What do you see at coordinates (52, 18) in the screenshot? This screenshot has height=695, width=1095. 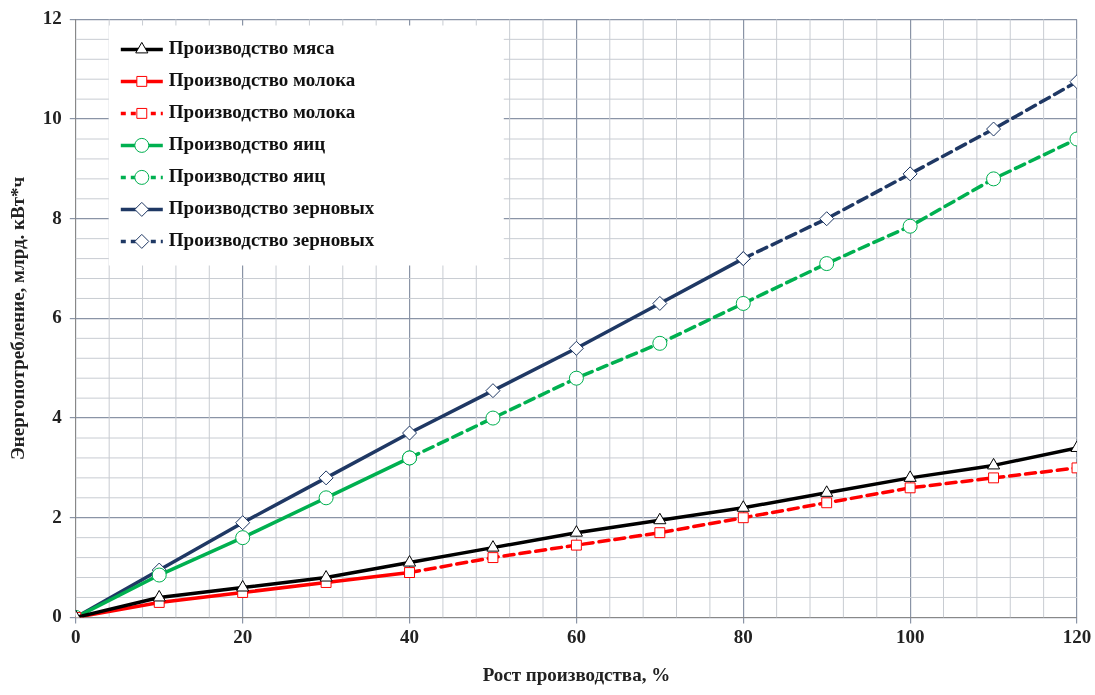 I see `y-tick-label: 12` at bounding box center [52, 18].